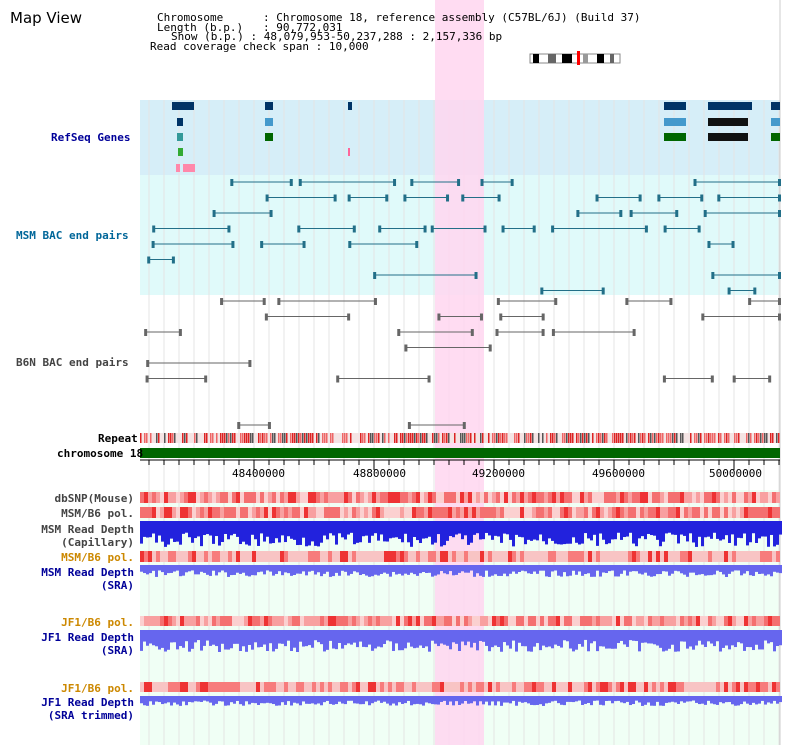 Image resolution: width=800 pixels, height=745 pixels. Describe the element at coordinates (229, 46) in the screenshot. I see `coverage-key: Read coverage check span` at that location.